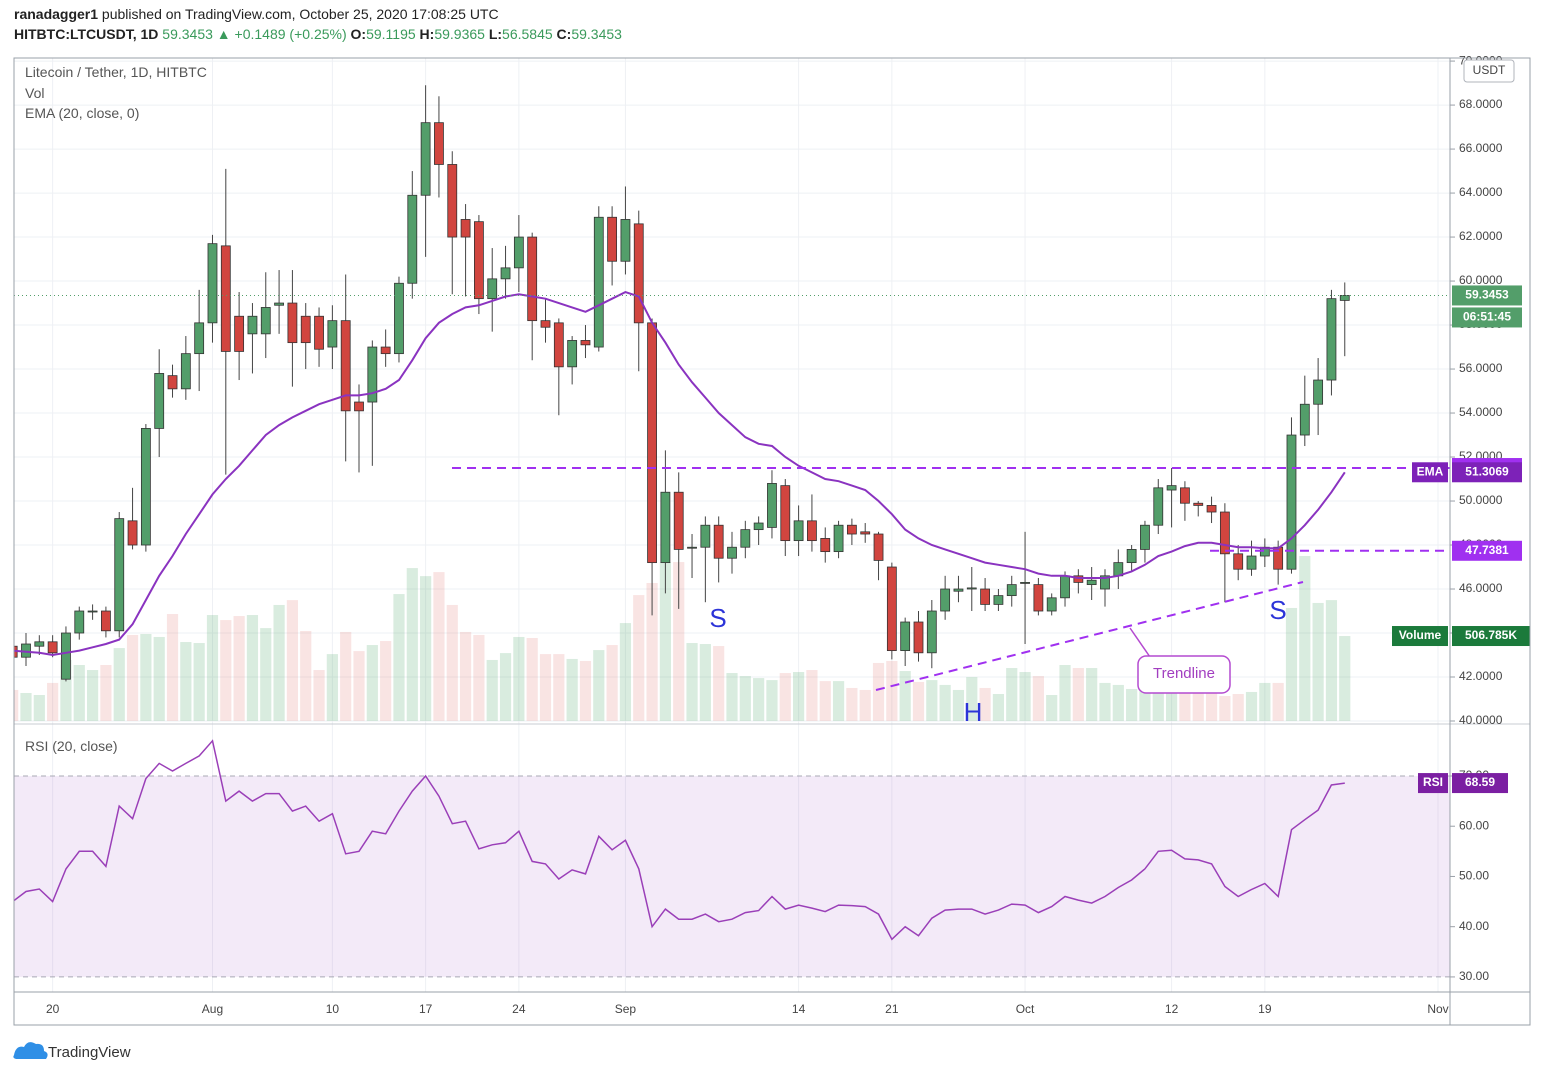 The image size is (1555, 1076). I want to click on ema-name-badge-box, so click(1430, 472).